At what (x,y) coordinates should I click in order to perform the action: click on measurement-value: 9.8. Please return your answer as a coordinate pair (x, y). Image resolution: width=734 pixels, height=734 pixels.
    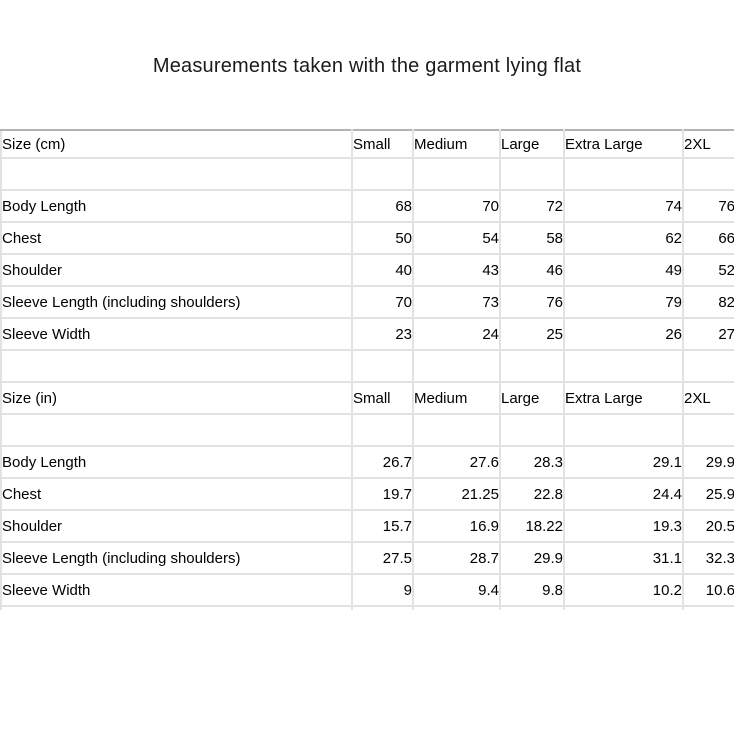
    Looking at the image, I should click on (531, 590).